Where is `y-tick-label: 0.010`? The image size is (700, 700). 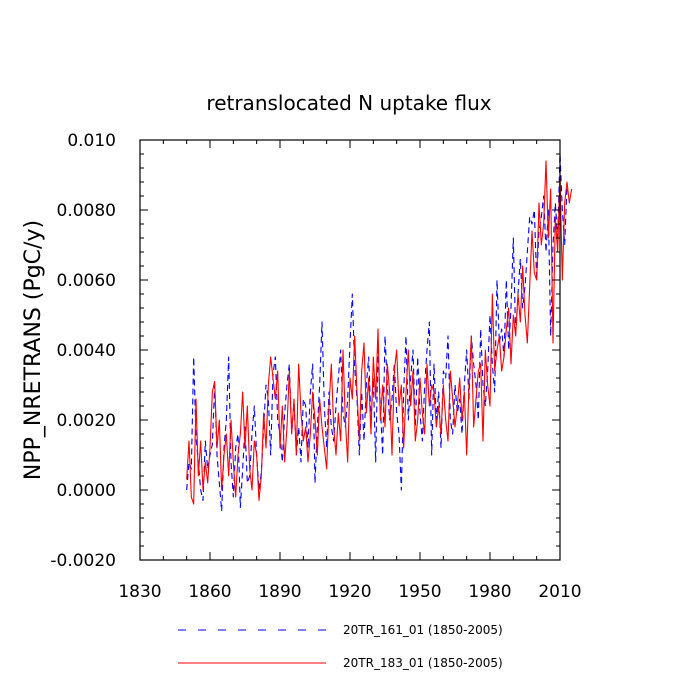
y-tick-label: 0.010 is located at coordinates (91, 141).